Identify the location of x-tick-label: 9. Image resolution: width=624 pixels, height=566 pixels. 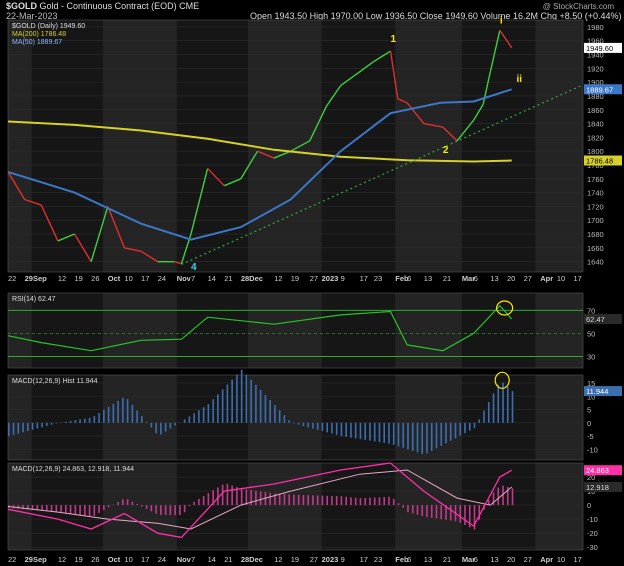
(343, 559).